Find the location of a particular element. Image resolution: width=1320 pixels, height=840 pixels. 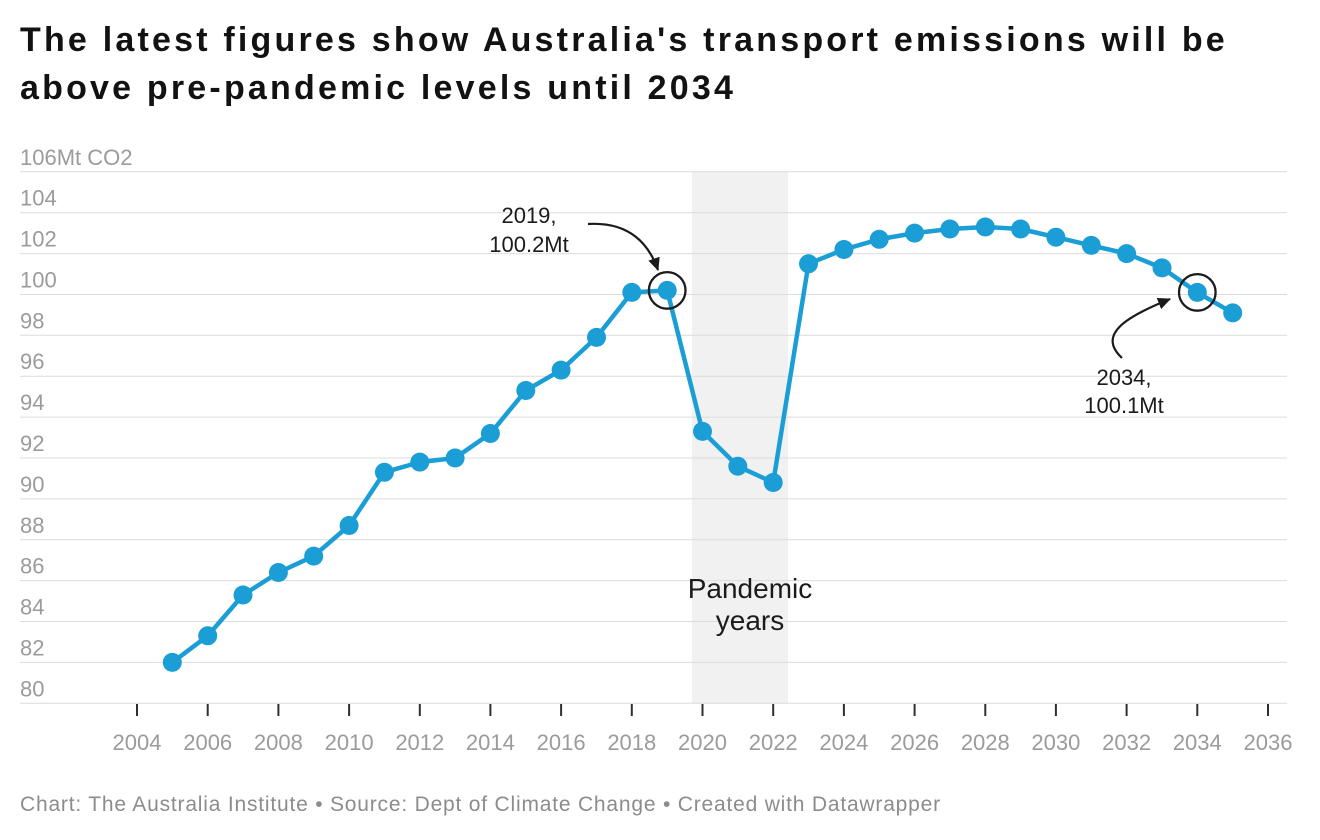

data-point-2033 is located at coordinates (1162, 268).